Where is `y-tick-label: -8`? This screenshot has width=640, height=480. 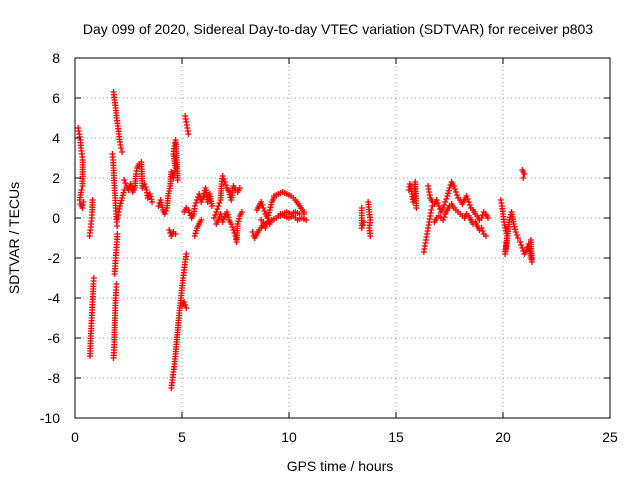
y-tick-label: -8 is located at coordinates (54, 378).